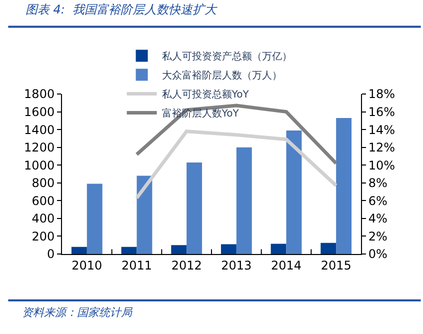 The width and height of the screenshot is (423, 334). Describe the element at coordinates (382, 94) in the screenshot. I see `y2-tick-label: 18%` at that location.